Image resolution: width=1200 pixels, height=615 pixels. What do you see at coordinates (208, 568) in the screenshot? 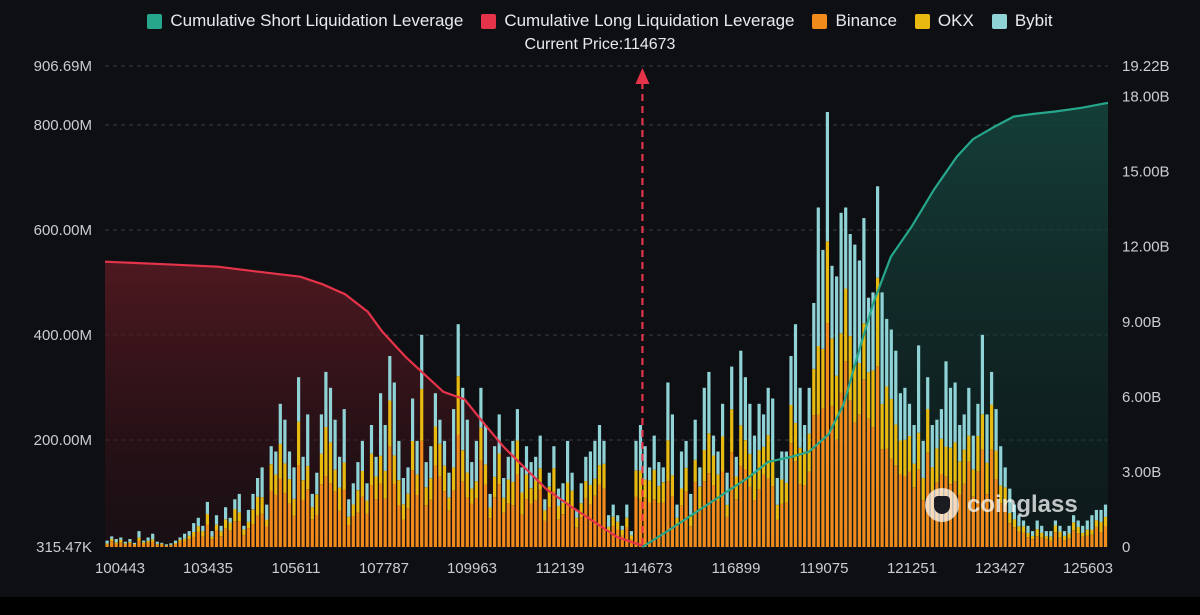
I see `x-tick-label: 103435` at bounding box center [208, 568].